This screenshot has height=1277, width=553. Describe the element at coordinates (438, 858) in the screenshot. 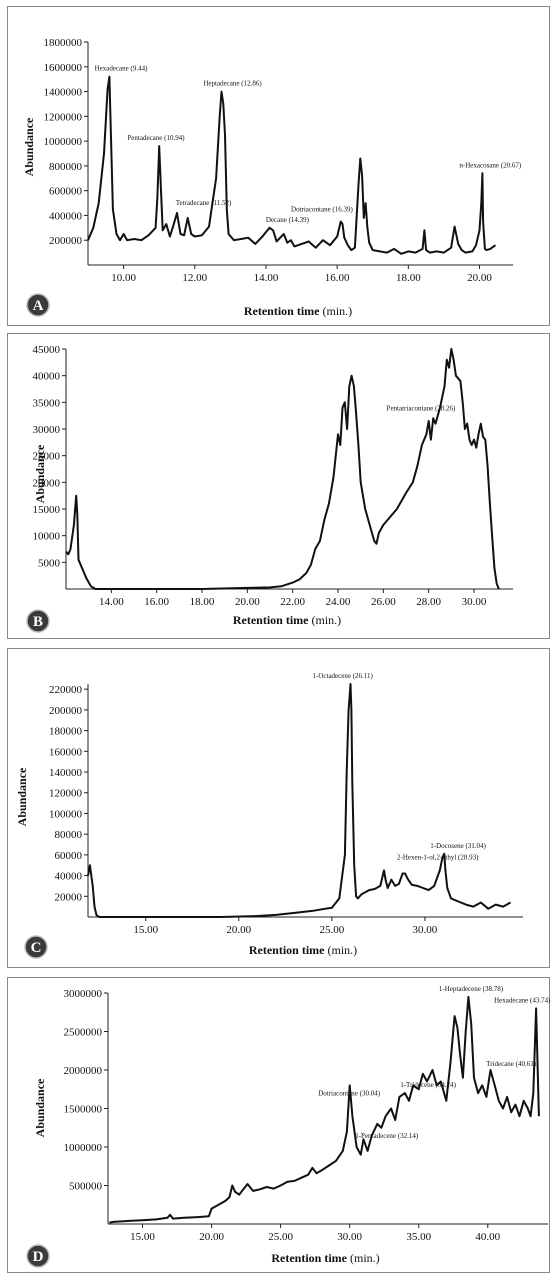

I see `peak-label: 2-Hexen-1-ol,2-ethyl (28.93)` at that location.